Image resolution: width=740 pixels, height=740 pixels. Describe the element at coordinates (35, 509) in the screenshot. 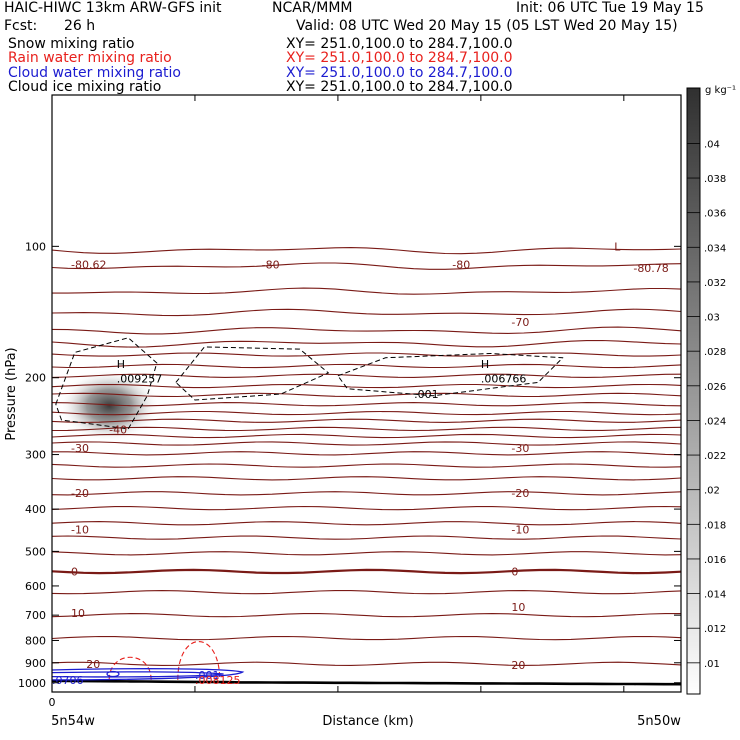

I see `y-tick-label: 400` at that location.